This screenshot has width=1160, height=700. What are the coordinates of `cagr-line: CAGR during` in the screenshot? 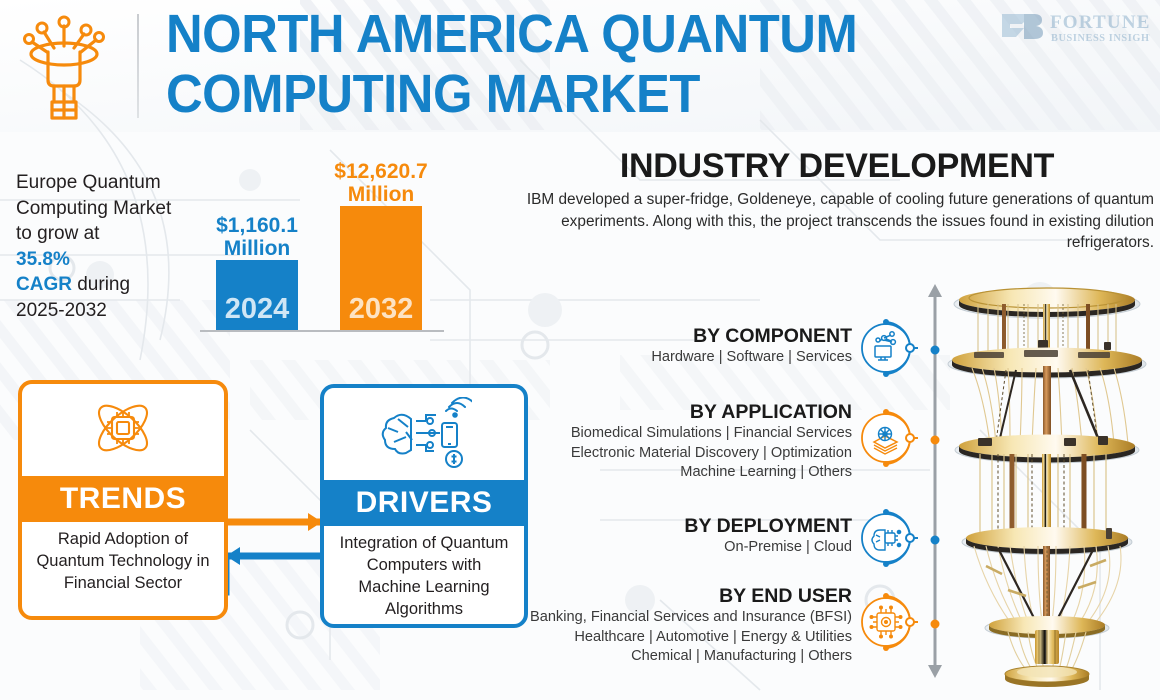 It's located at (106, 285).